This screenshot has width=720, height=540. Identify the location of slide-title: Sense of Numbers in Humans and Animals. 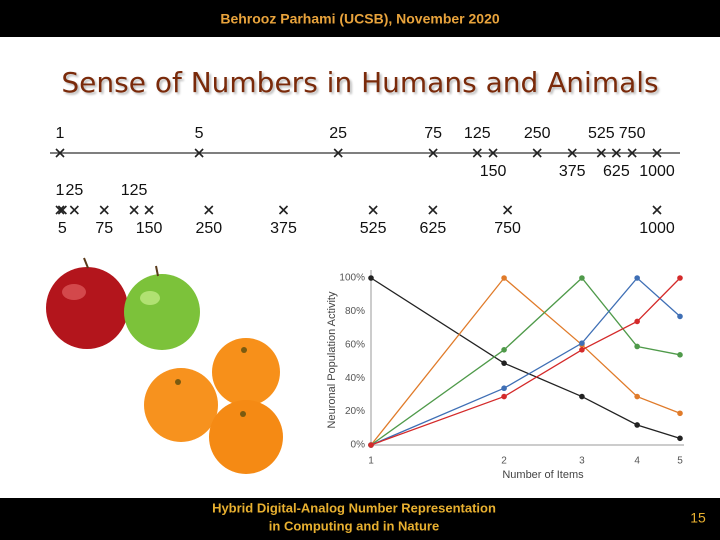
(359, 82).